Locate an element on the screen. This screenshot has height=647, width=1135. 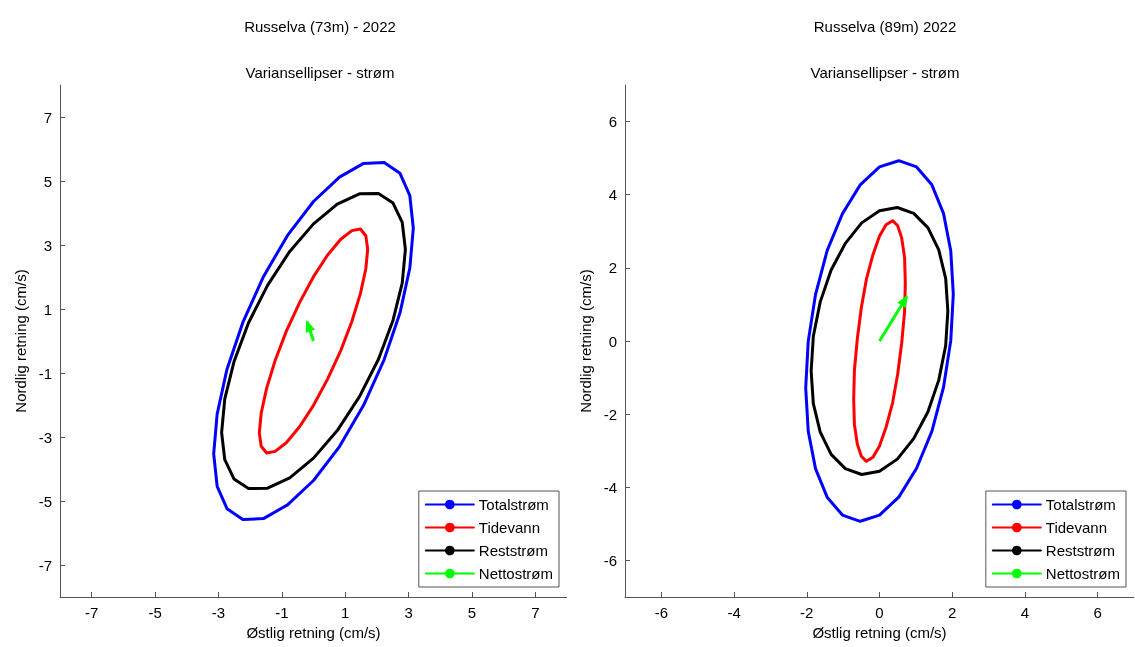
y-tick-label: -1 is located at coordinates (45, 373).